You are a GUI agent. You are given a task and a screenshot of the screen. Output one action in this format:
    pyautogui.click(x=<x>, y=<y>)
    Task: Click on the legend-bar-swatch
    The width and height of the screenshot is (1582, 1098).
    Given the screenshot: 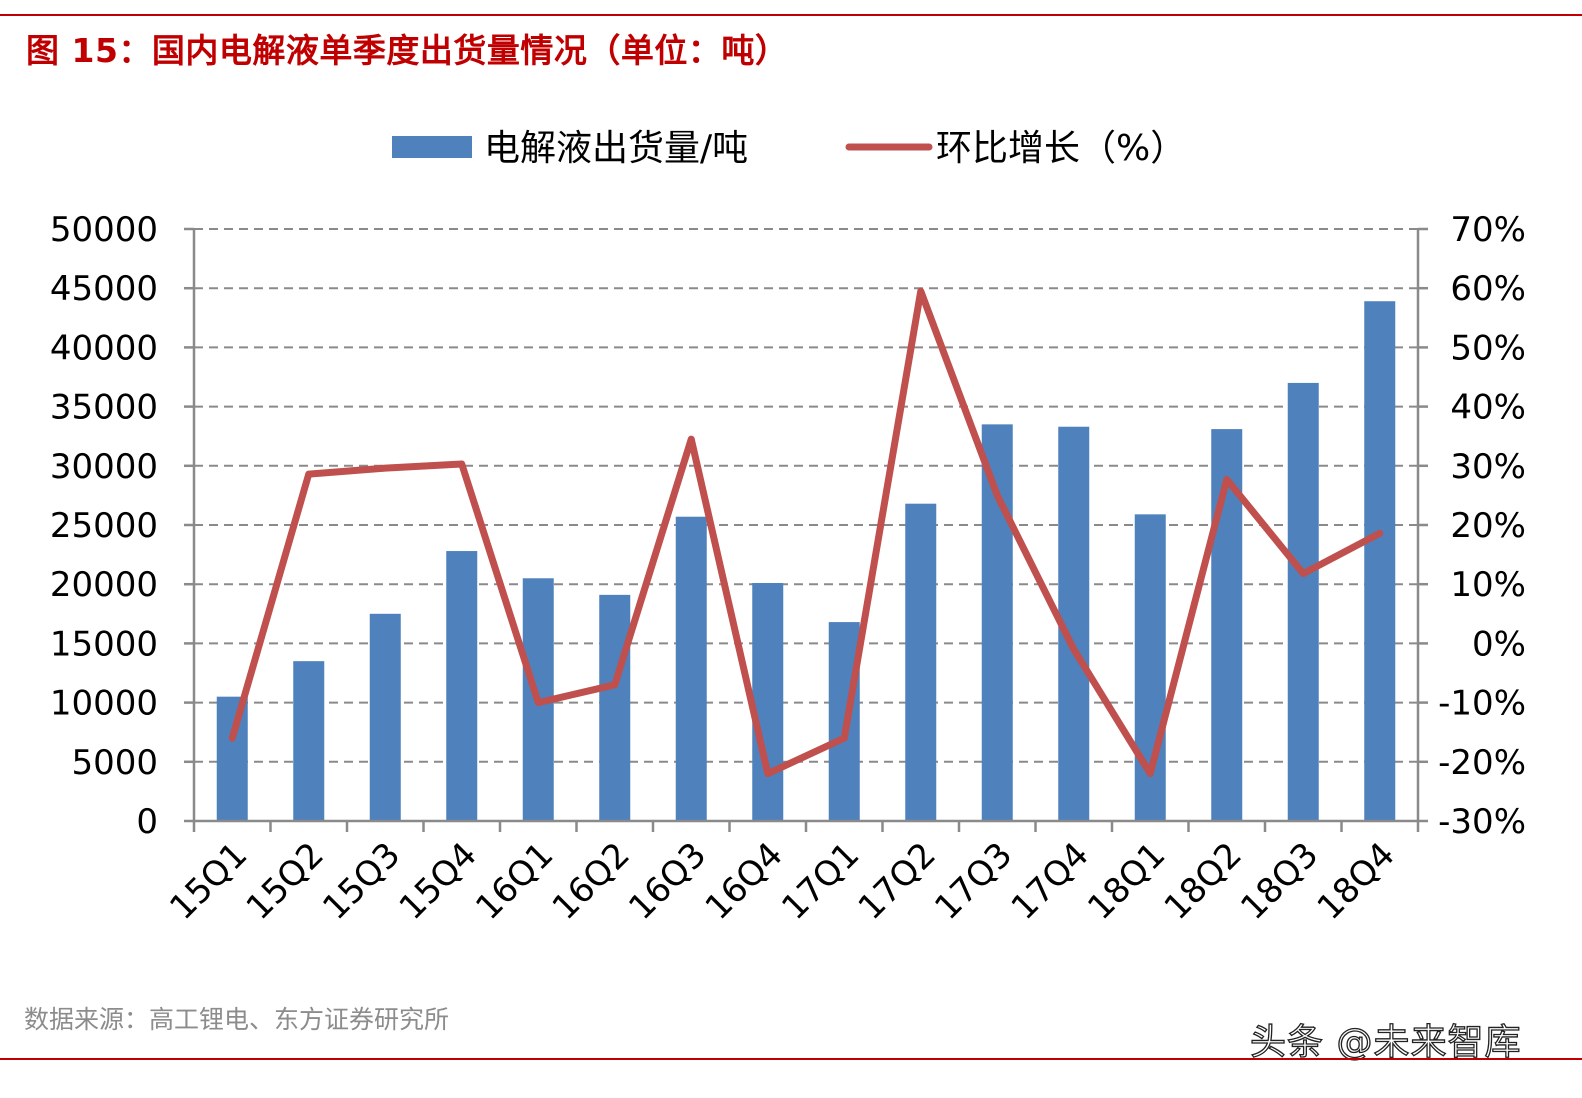 What is the action you would take?
    pyautogui.click(x=432, y=147)
    